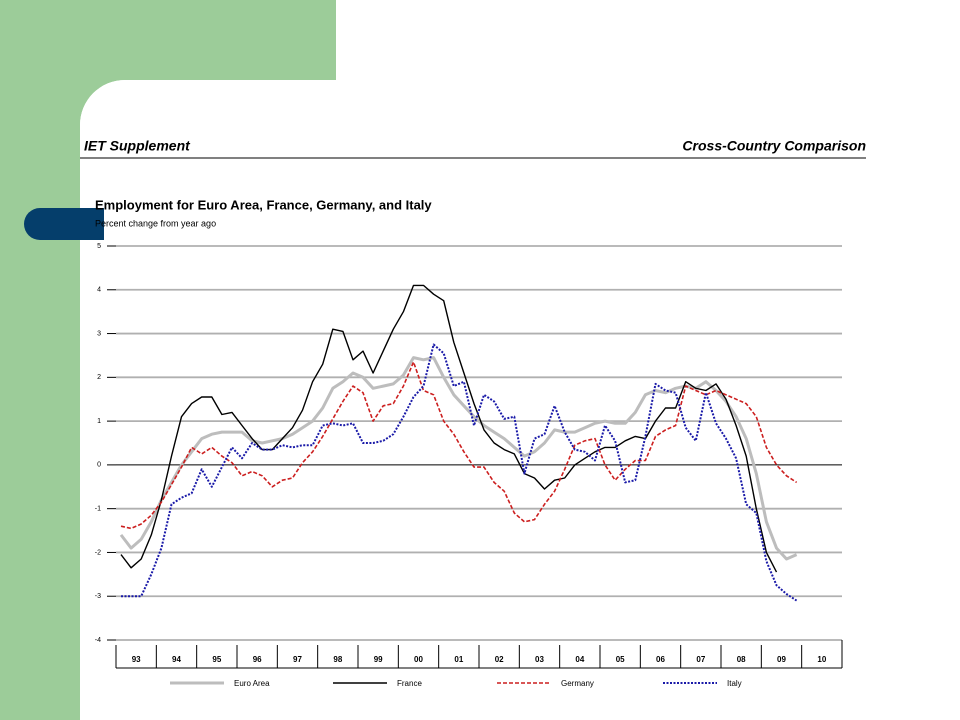 The image size is (960, 720). What do you see at coordinates (579, 659) in the screenshot?
I see `x-tick-label: 04` at bounding box center [579, 659].